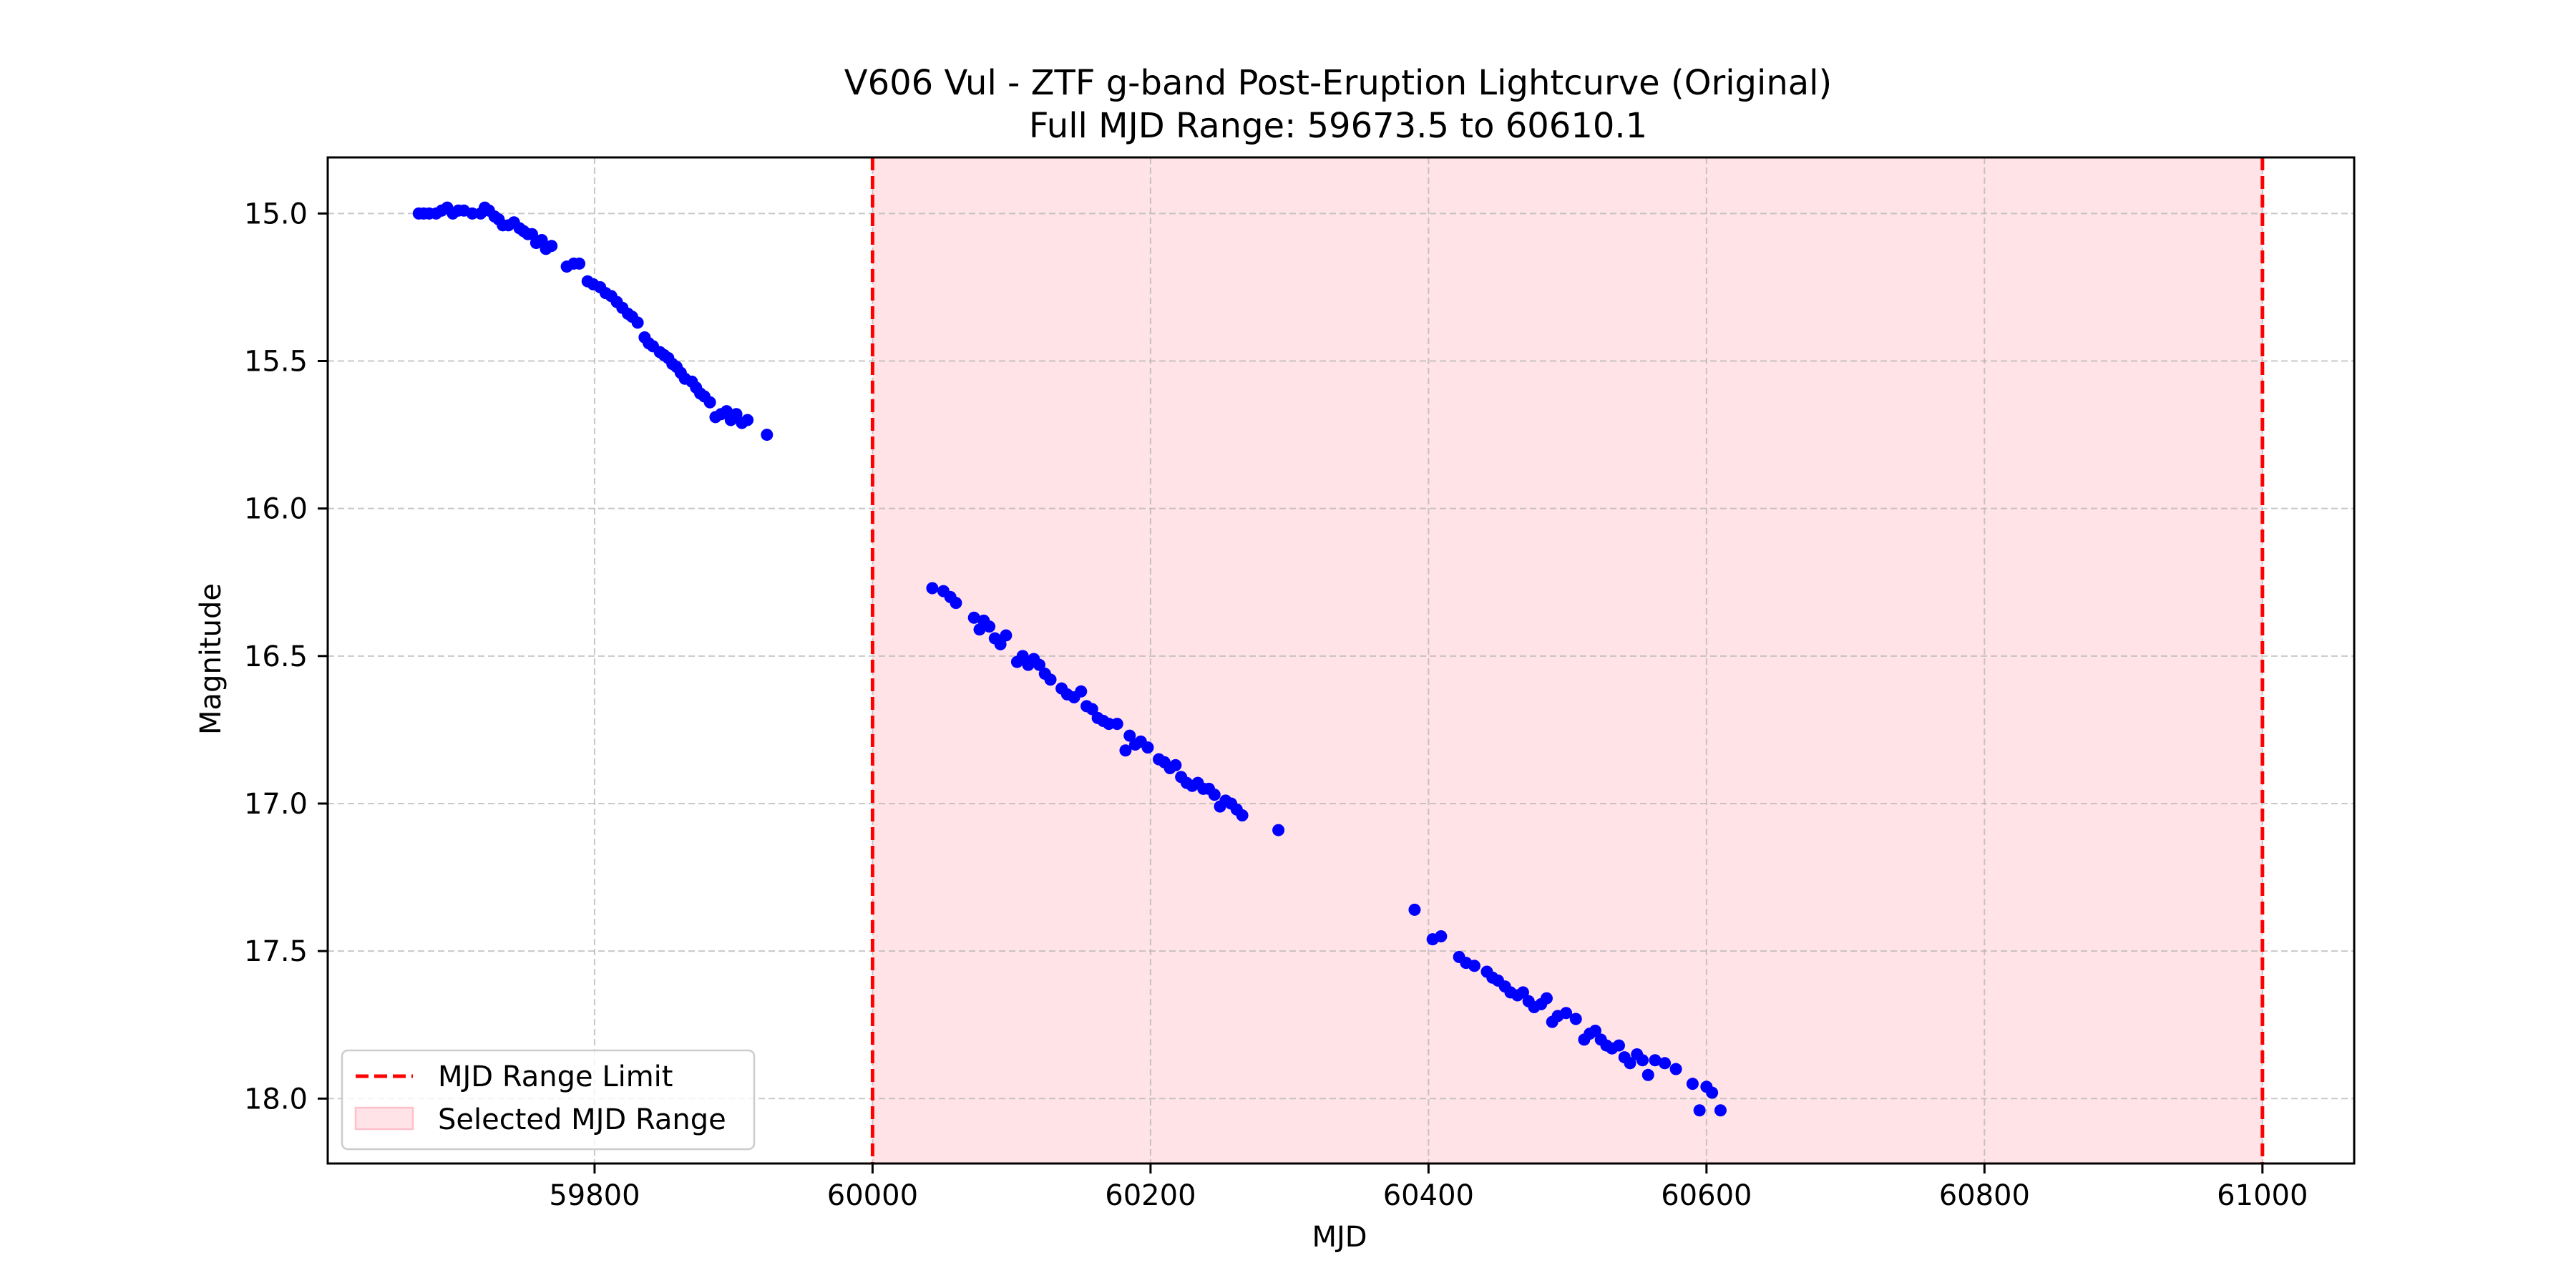 Image resolution: width=2576 pixels, height=1288 pixels. What do you see at coordinates (384, 1118) in the screenshot?
I see `legend-fill-patch-icon` at bounding box center [384, 1118].